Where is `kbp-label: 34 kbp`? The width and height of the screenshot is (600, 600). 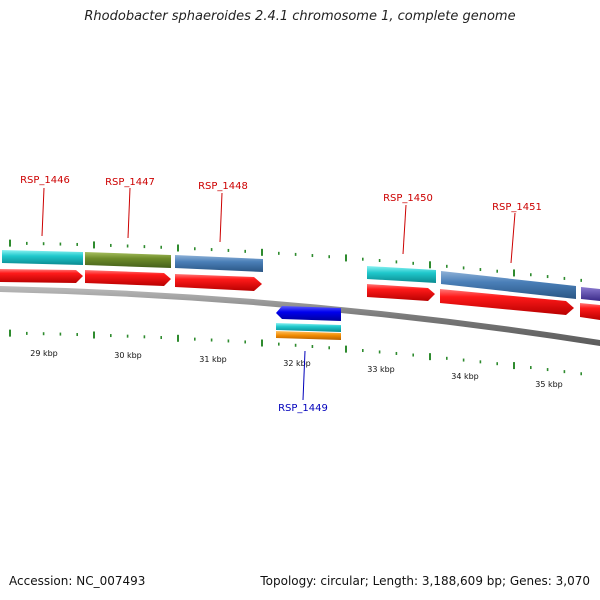
kbp-label: 34 kbp is located at coordinates (465, 376).